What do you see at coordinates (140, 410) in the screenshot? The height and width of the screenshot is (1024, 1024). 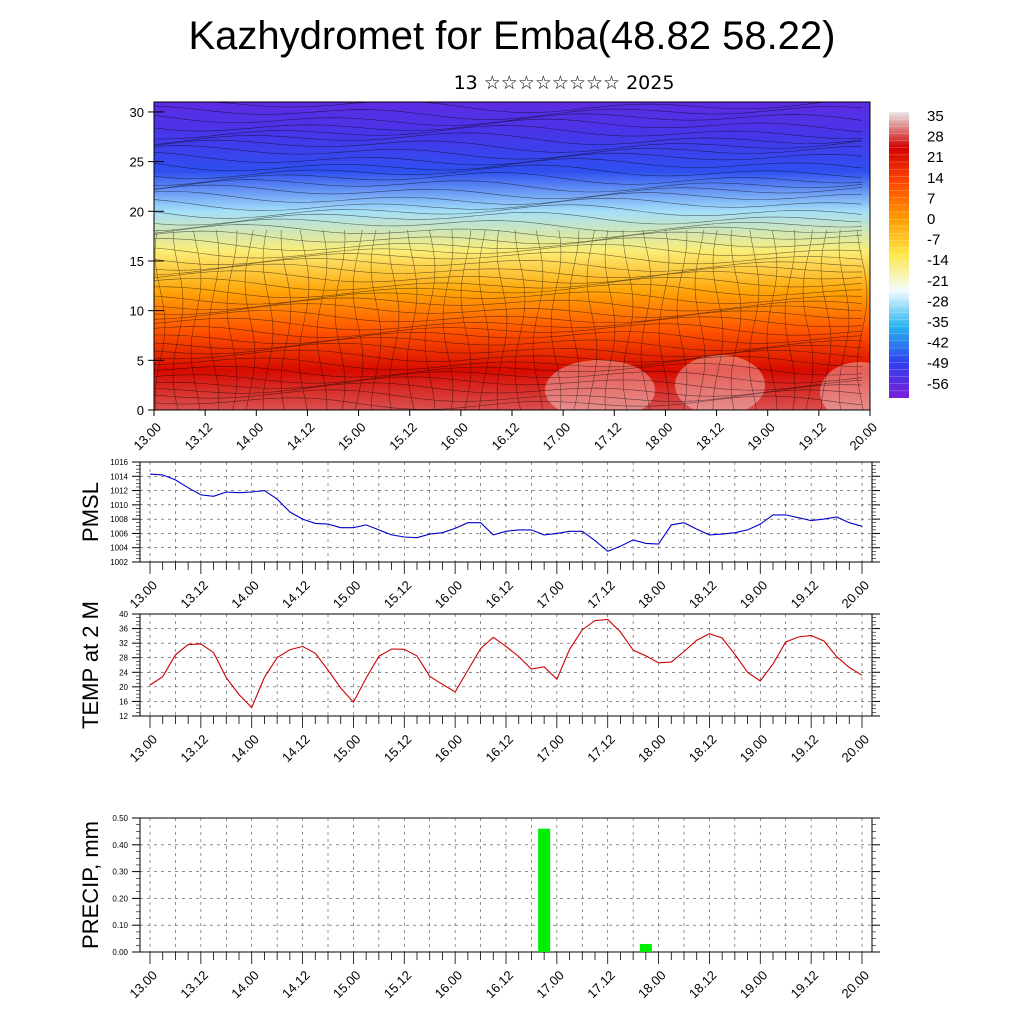 I see `y-tick-label: 0` at bounding box center [140, 410].